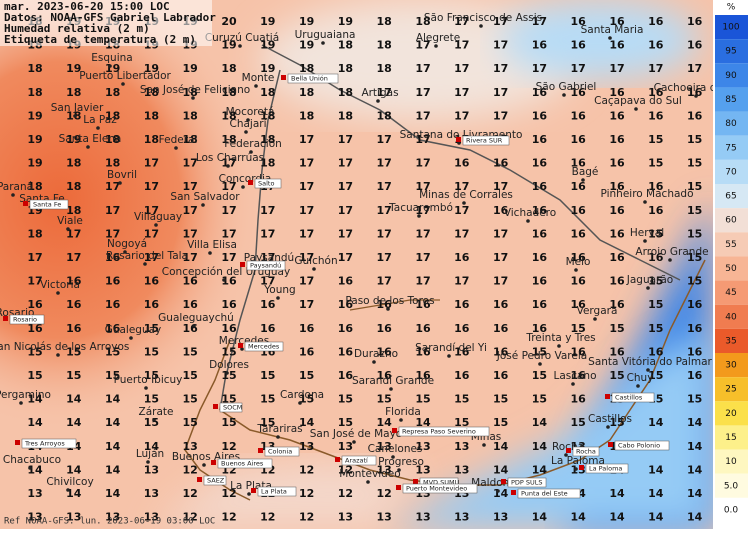  I want to click on colorbar-label: 45, so click(730, 293).